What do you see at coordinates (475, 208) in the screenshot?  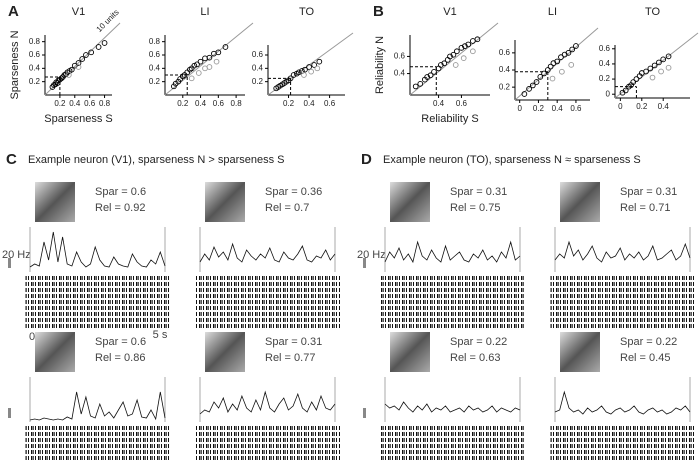 I see `reliability-label: Rel = 0.75` at bounding box center [475, 208].